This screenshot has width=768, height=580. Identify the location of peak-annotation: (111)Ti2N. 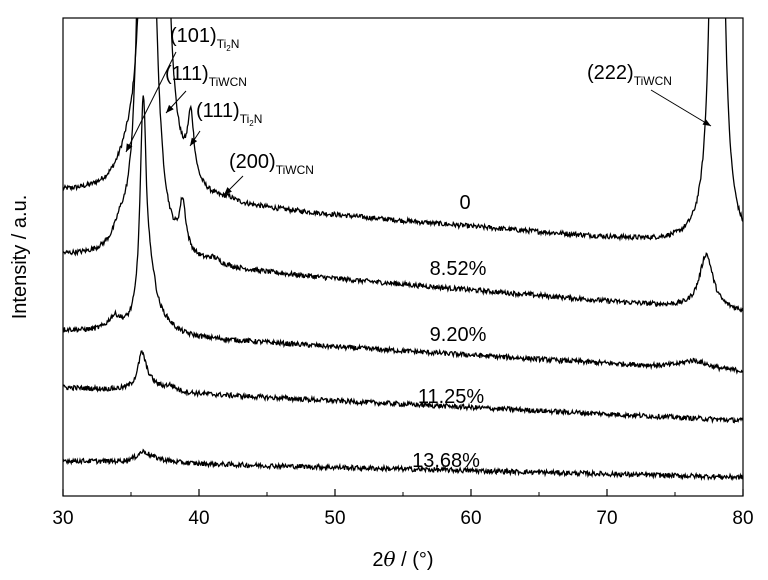
(229, 114).